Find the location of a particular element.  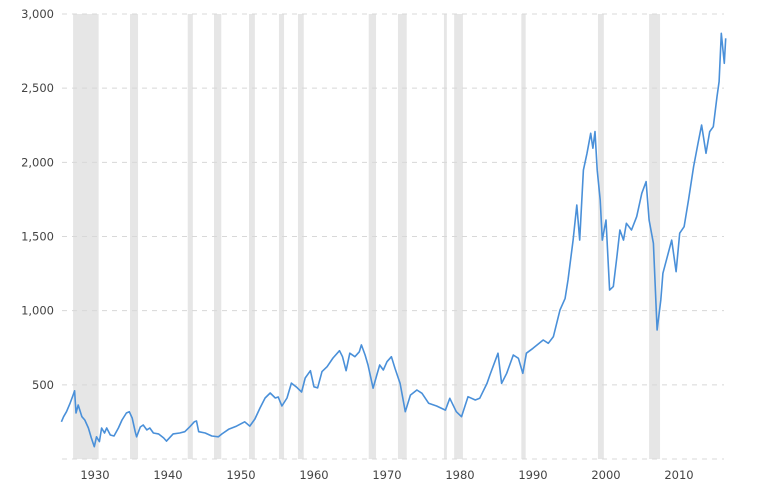

y-axis-ticks: 500 1,000 1,500 2,000 2,500 3,000 is located at coordinates (37, 199).